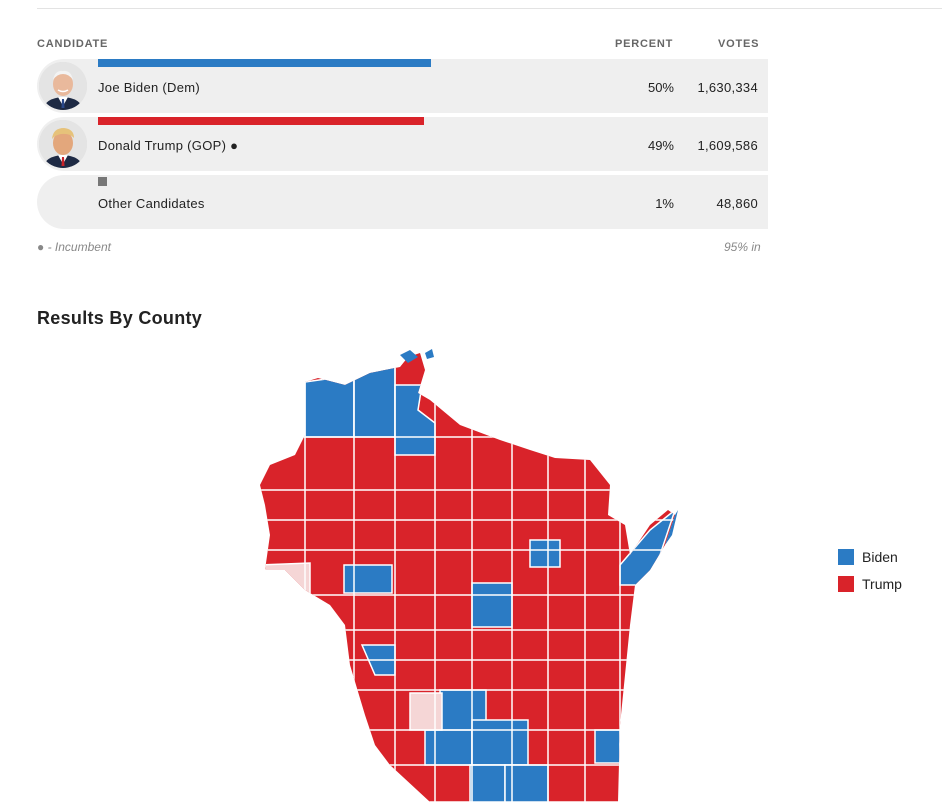  Describe the element at coordinates (846, 584) in the screenshot. I see `legend-swatch-trump` at that location.